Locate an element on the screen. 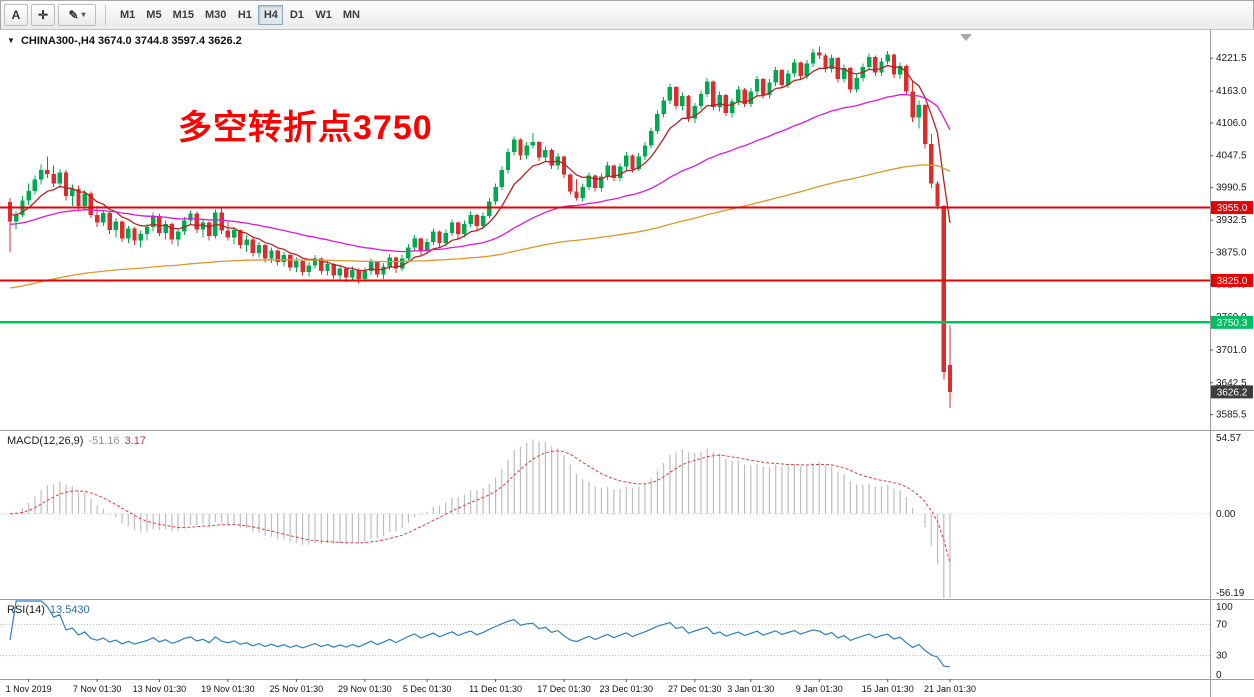 This screenshot has height=697, width=1254. price-tag-3750.3 is located at coordinates (1232, 322).